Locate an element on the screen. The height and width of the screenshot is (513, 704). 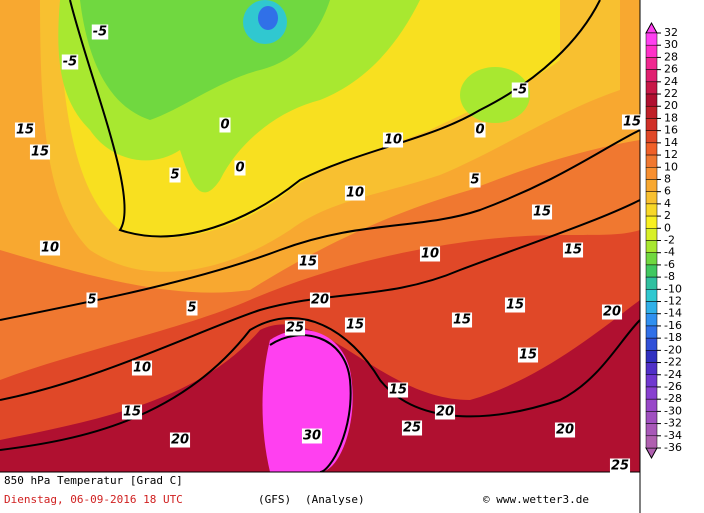
scale-tick-label: -26 is located at coordinates (673, 386).